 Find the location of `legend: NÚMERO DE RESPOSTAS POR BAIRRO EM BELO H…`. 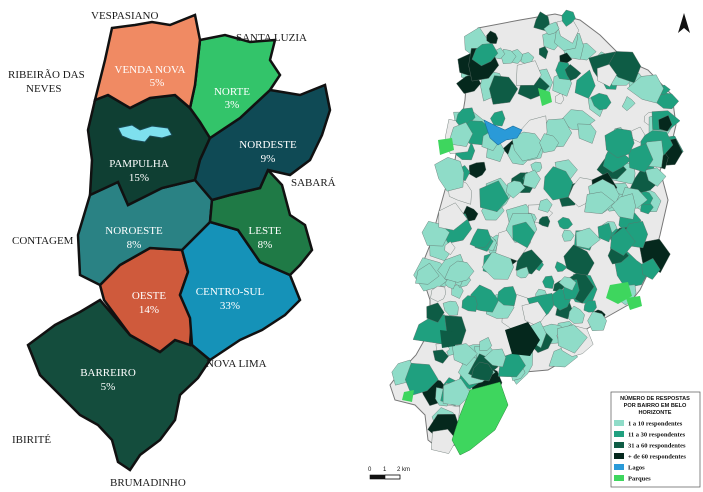

legend: NÚMERO DE RESPOSTAS POR BAIRRO EM BELO H… is located at coordinates (655, 439).